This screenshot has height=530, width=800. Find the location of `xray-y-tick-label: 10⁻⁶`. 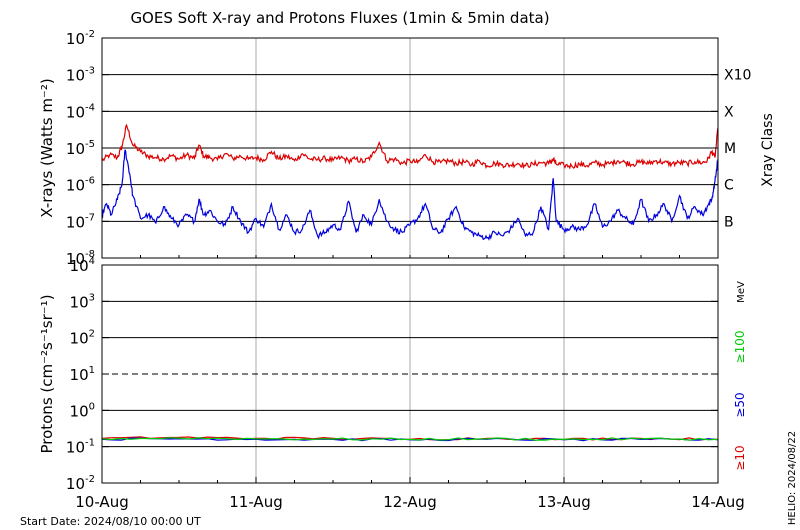

xray-y-tick-label: 10⁻⁶ is located at coordinates (80, 185).